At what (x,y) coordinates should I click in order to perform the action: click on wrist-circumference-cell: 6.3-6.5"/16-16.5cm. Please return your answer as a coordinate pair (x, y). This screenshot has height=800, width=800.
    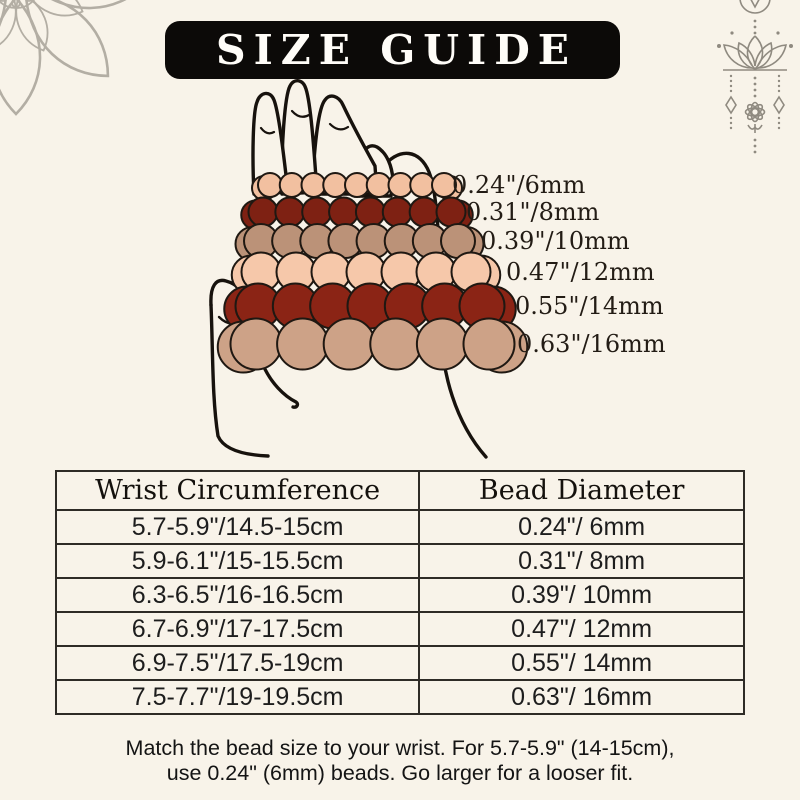
    Looking at the image, I should click on (237, 595).